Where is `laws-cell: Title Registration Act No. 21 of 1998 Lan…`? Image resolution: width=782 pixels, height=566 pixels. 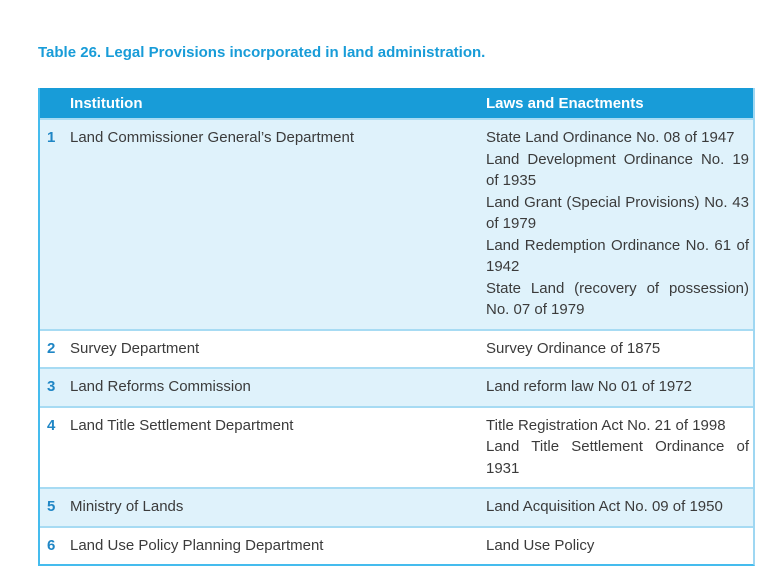 laws-cell: Title Registration Act No. 21 of 1998 Lan… is located at coordinates (619, 447).